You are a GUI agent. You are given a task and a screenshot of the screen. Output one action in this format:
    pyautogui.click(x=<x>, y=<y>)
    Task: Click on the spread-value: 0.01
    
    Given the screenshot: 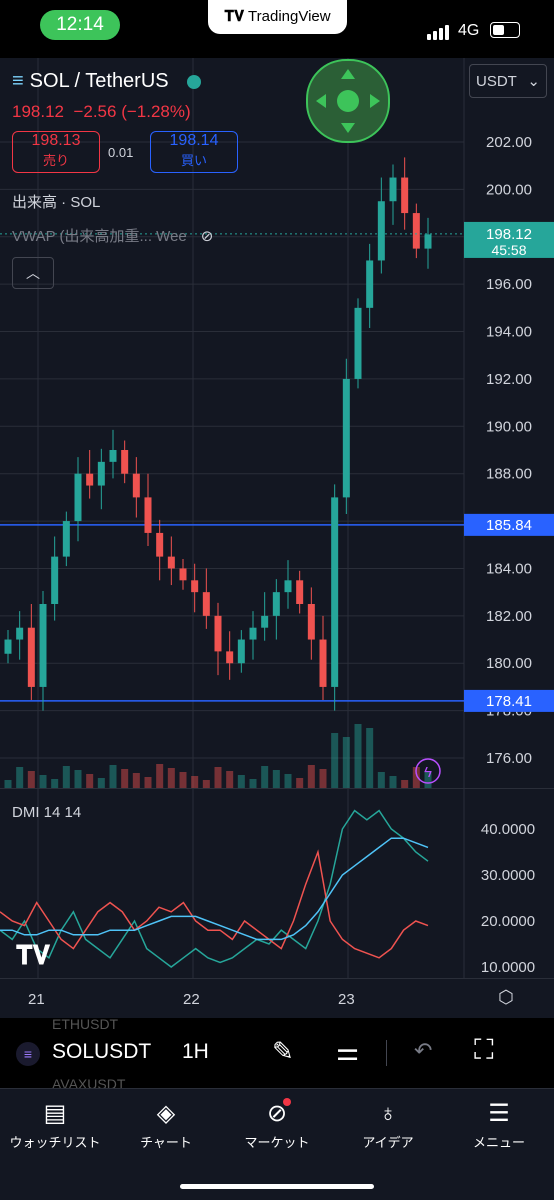 What is the action you would take?
    pyautogui.click(x=121, y=152)
    